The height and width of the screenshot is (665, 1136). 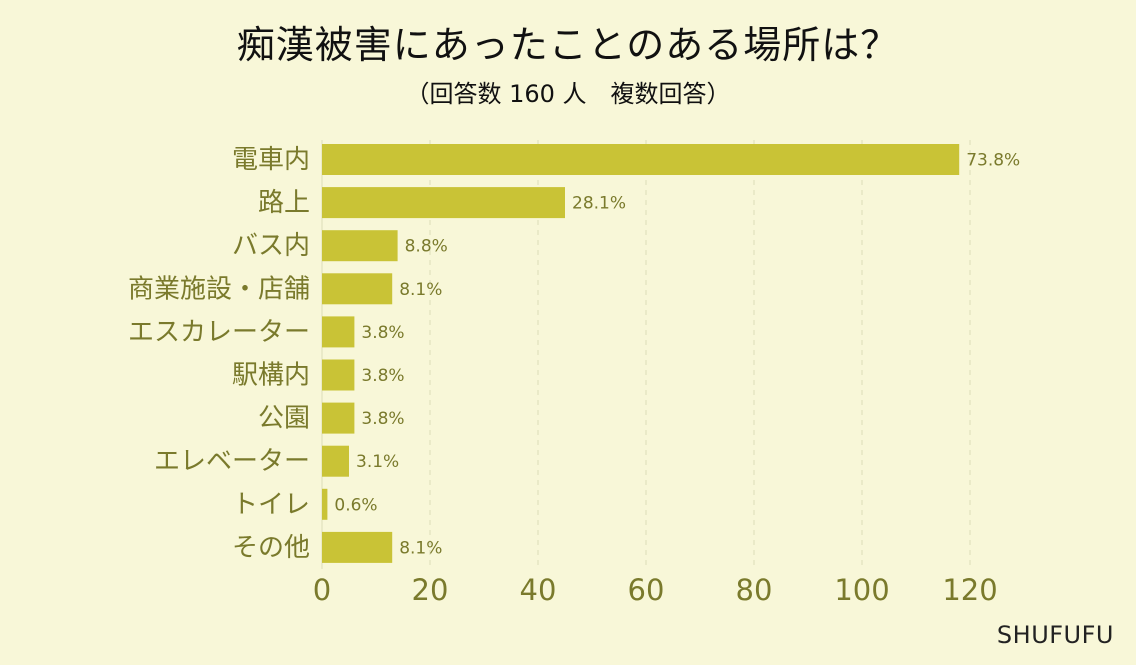 What do you see at coordinates (322, 590) in the screenshot?
I see `x-tick-label: 0` at bounding box center [322, 590].